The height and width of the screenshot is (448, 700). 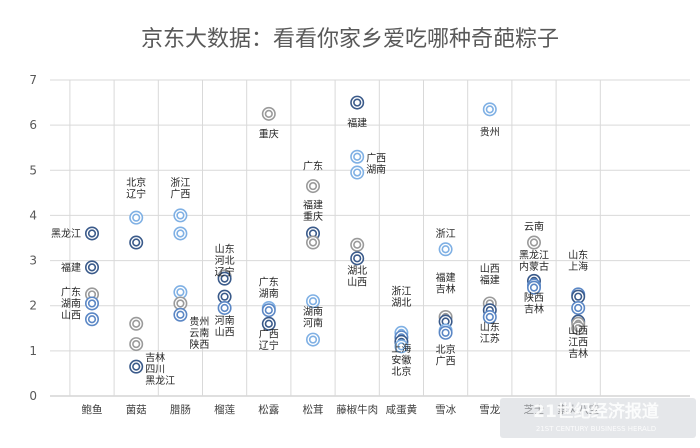 I want to click on region-label: 河南, so click(x=225, y=320).